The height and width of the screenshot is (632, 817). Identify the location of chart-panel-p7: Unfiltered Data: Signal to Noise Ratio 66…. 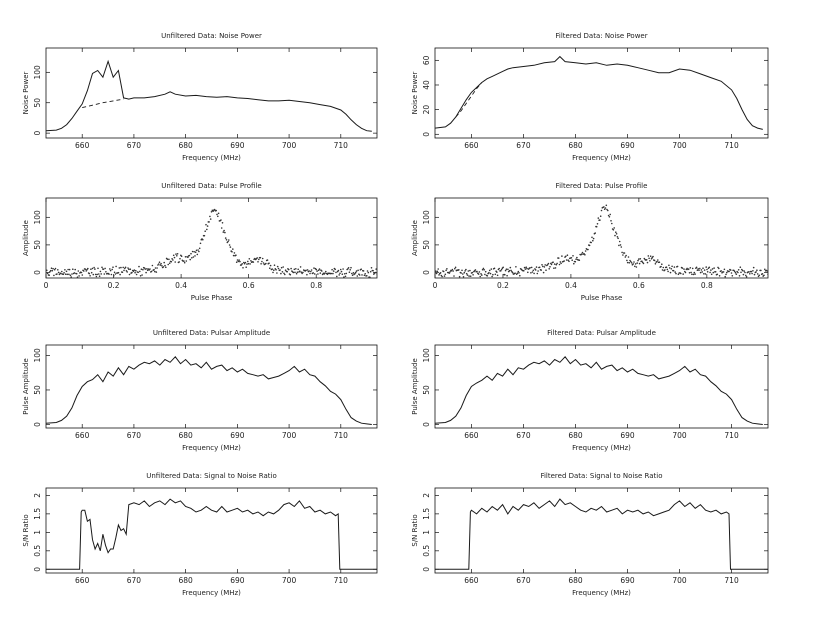
(200, 534).